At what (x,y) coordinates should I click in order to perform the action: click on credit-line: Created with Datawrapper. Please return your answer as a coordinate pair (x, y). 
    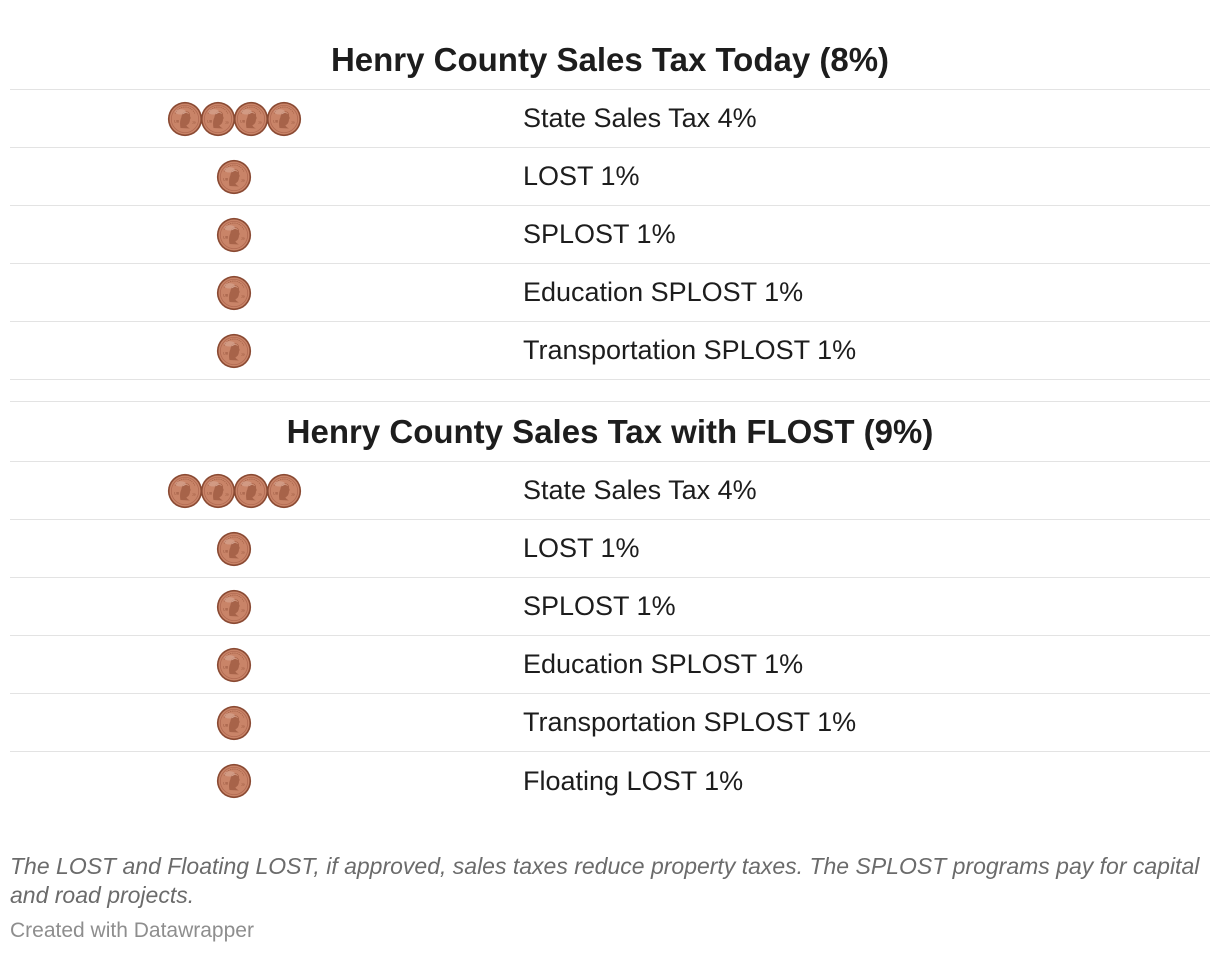
    Looking at the image, I should click on (132, 930).